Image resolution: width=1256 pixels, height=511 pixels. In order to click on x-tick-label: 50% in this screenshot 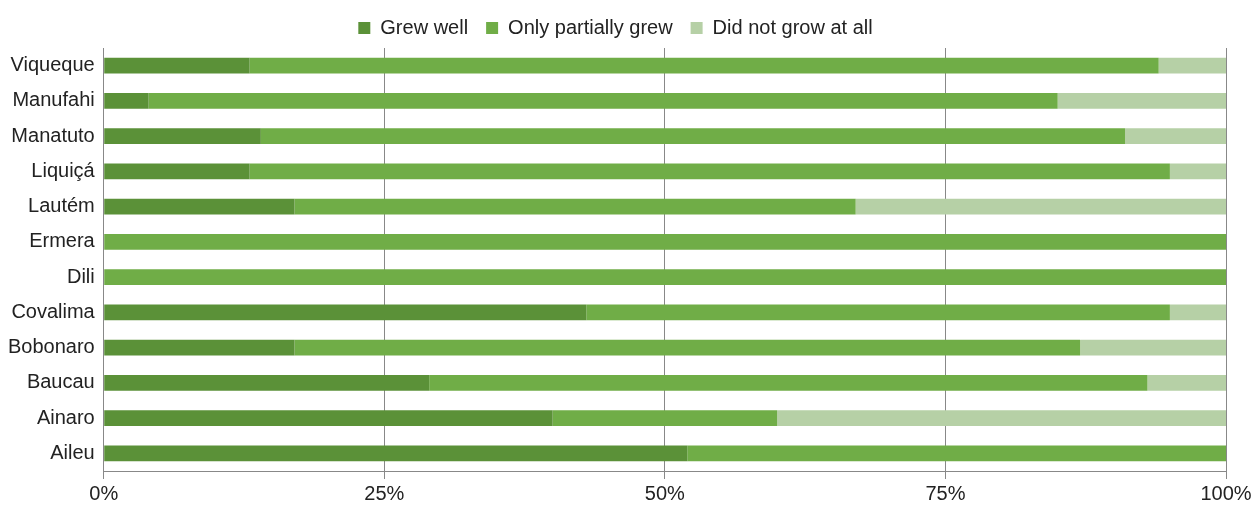, I will do `click(665, 492)`.